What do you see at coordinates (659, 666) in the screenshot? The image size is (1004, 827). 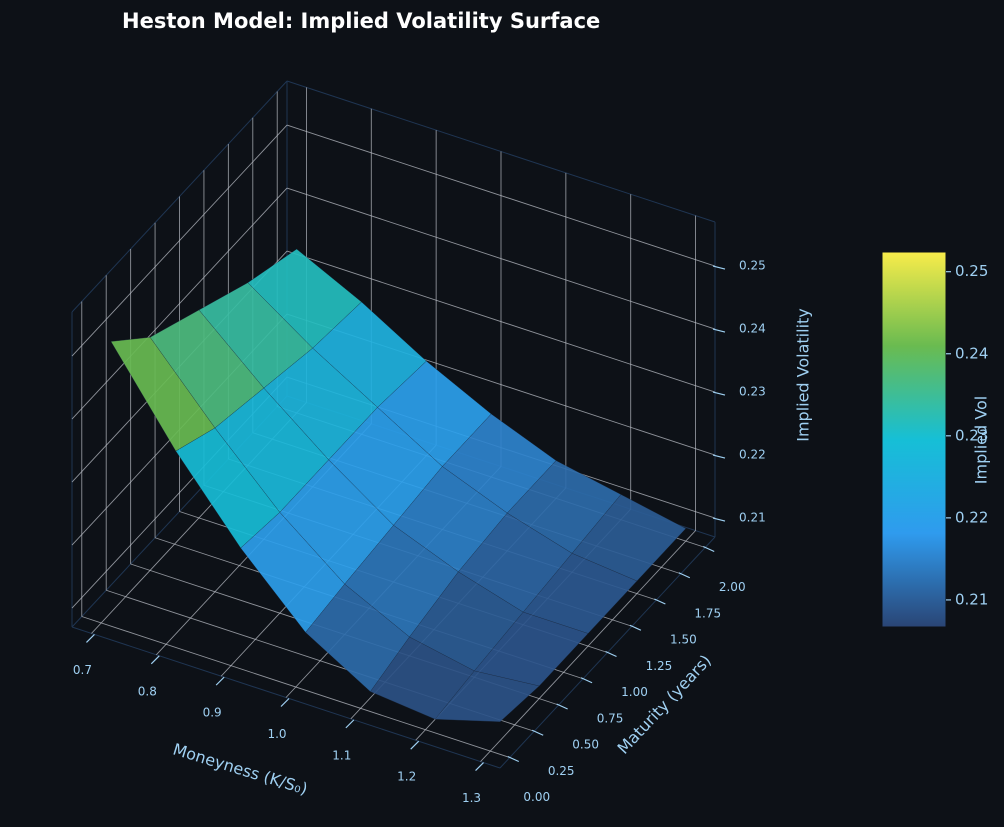 I see `y-tick-label: 1.25` at bounding box center [659, 666].